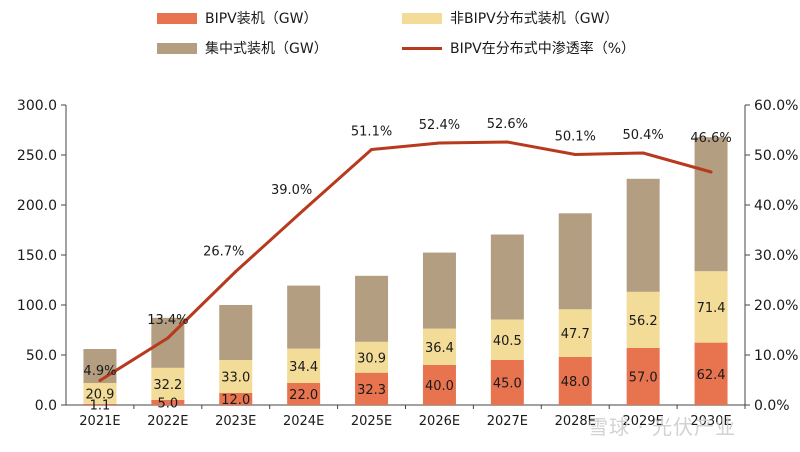 The image size is (800, 452). I want to click on y-left-tick-label: 100.0, so click(37, 306).